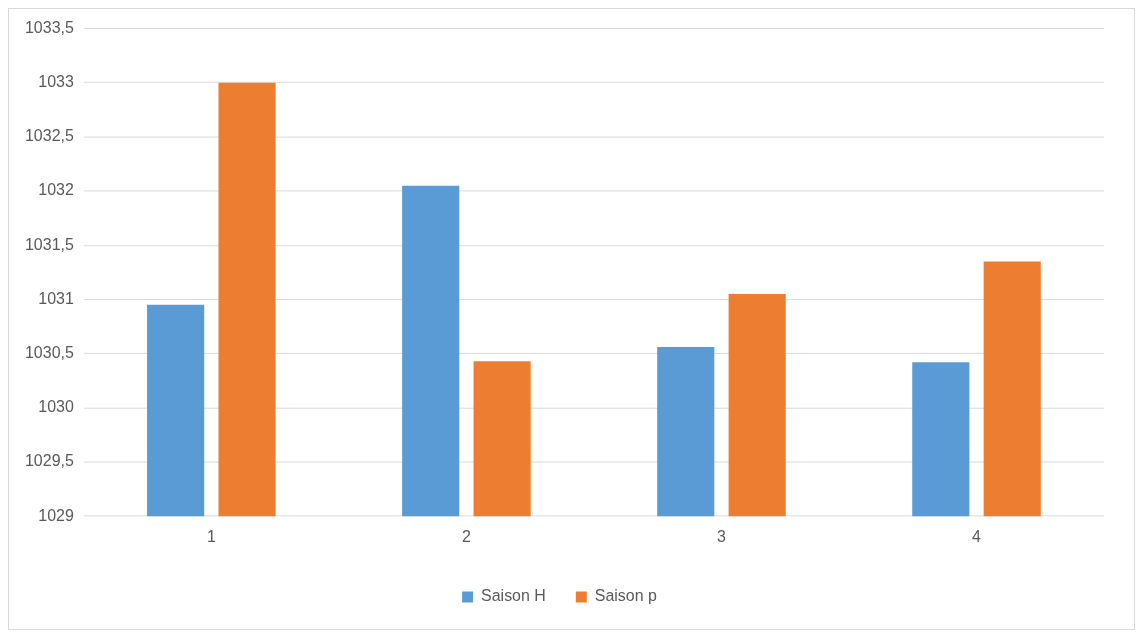 Image resolution: width=1145 pixels, height=640 pixels. What do you see at coordinates (49, 136) in the screenshot?
I see `y-tick-label: 1032,5` at bounding box center [49, 136].